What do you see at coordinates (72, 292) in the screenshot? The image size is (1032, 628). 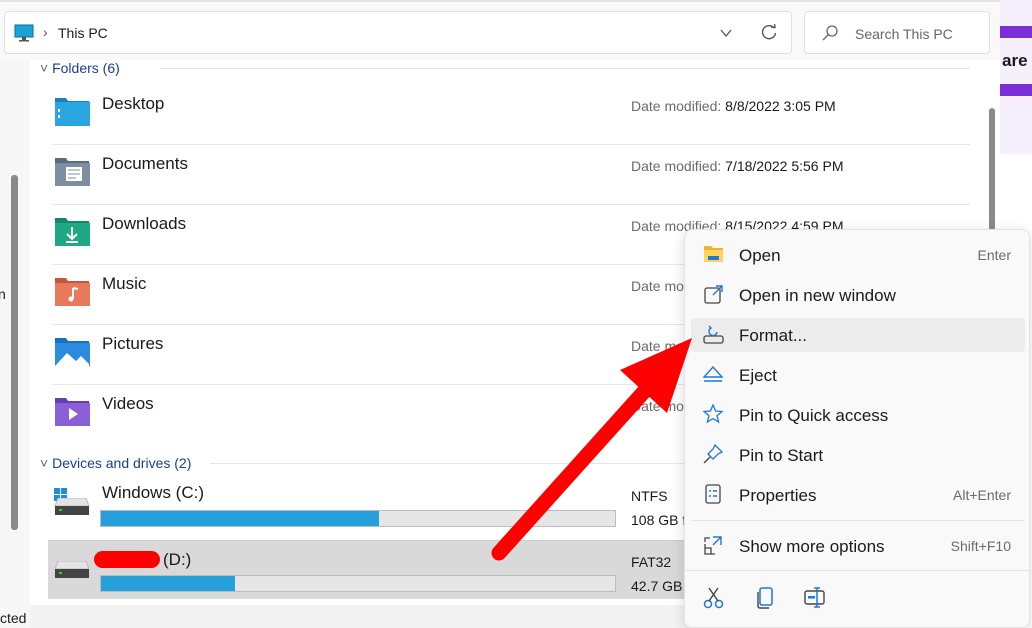 I see `music-folder-icon` at bounding box center [72, 292].